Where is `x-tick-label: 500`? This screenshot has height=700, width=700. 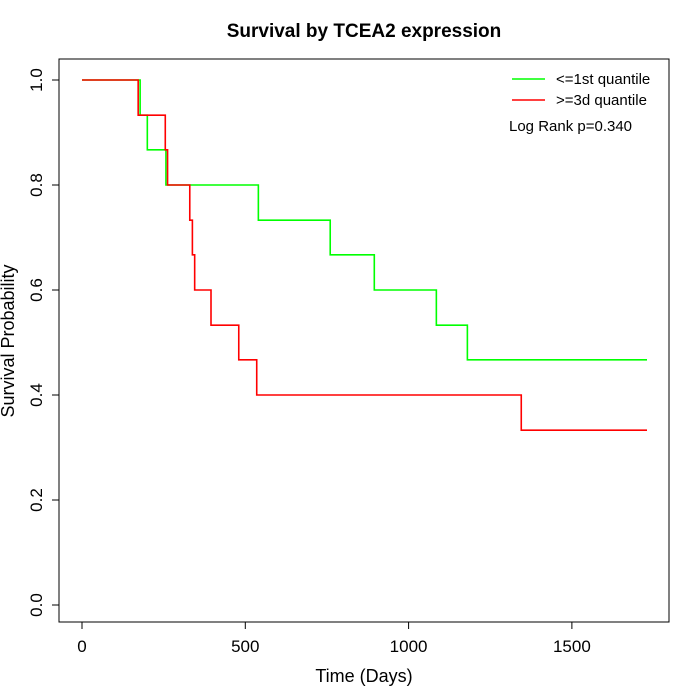 x-tick-label: 500 is located at coordinates (245, 646).